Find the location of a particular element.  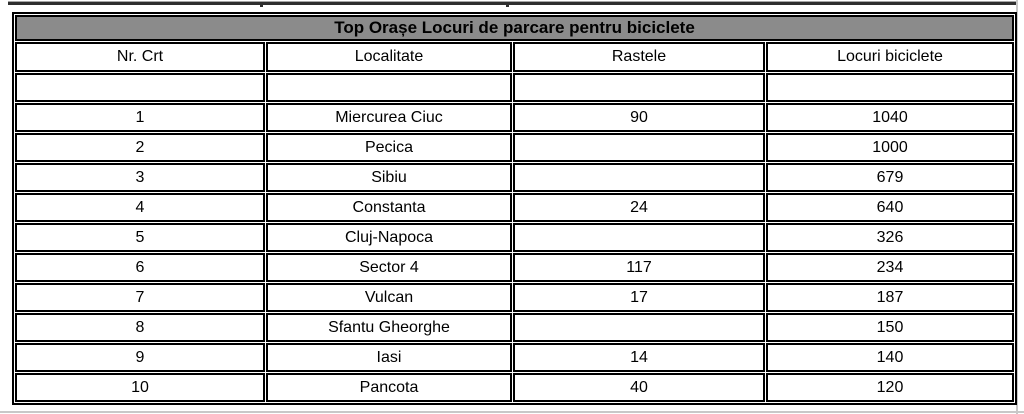

cell-nr-crt: 9 is located at coordinates (140, 357).